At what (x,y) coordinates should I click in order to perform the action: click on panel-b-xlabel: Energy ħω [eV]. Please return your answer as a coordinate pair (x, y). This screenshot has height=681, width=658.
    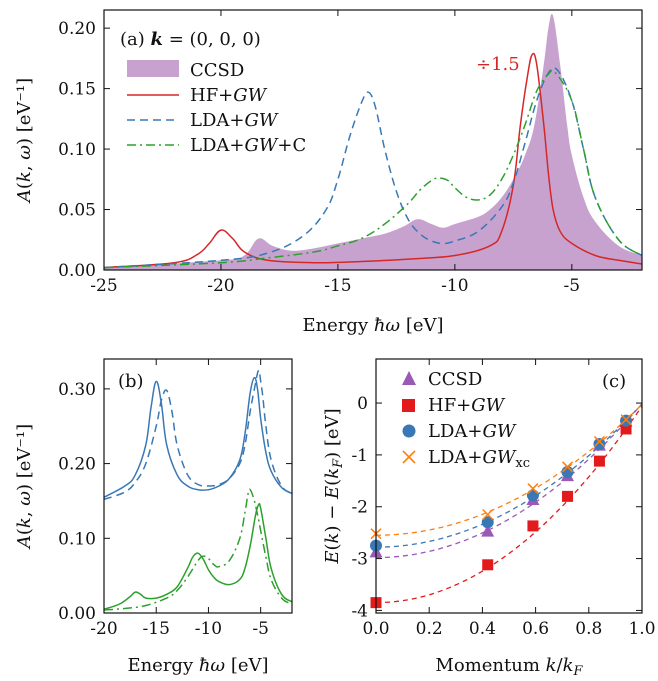
    Looking at the image, I should click on (197, 665).